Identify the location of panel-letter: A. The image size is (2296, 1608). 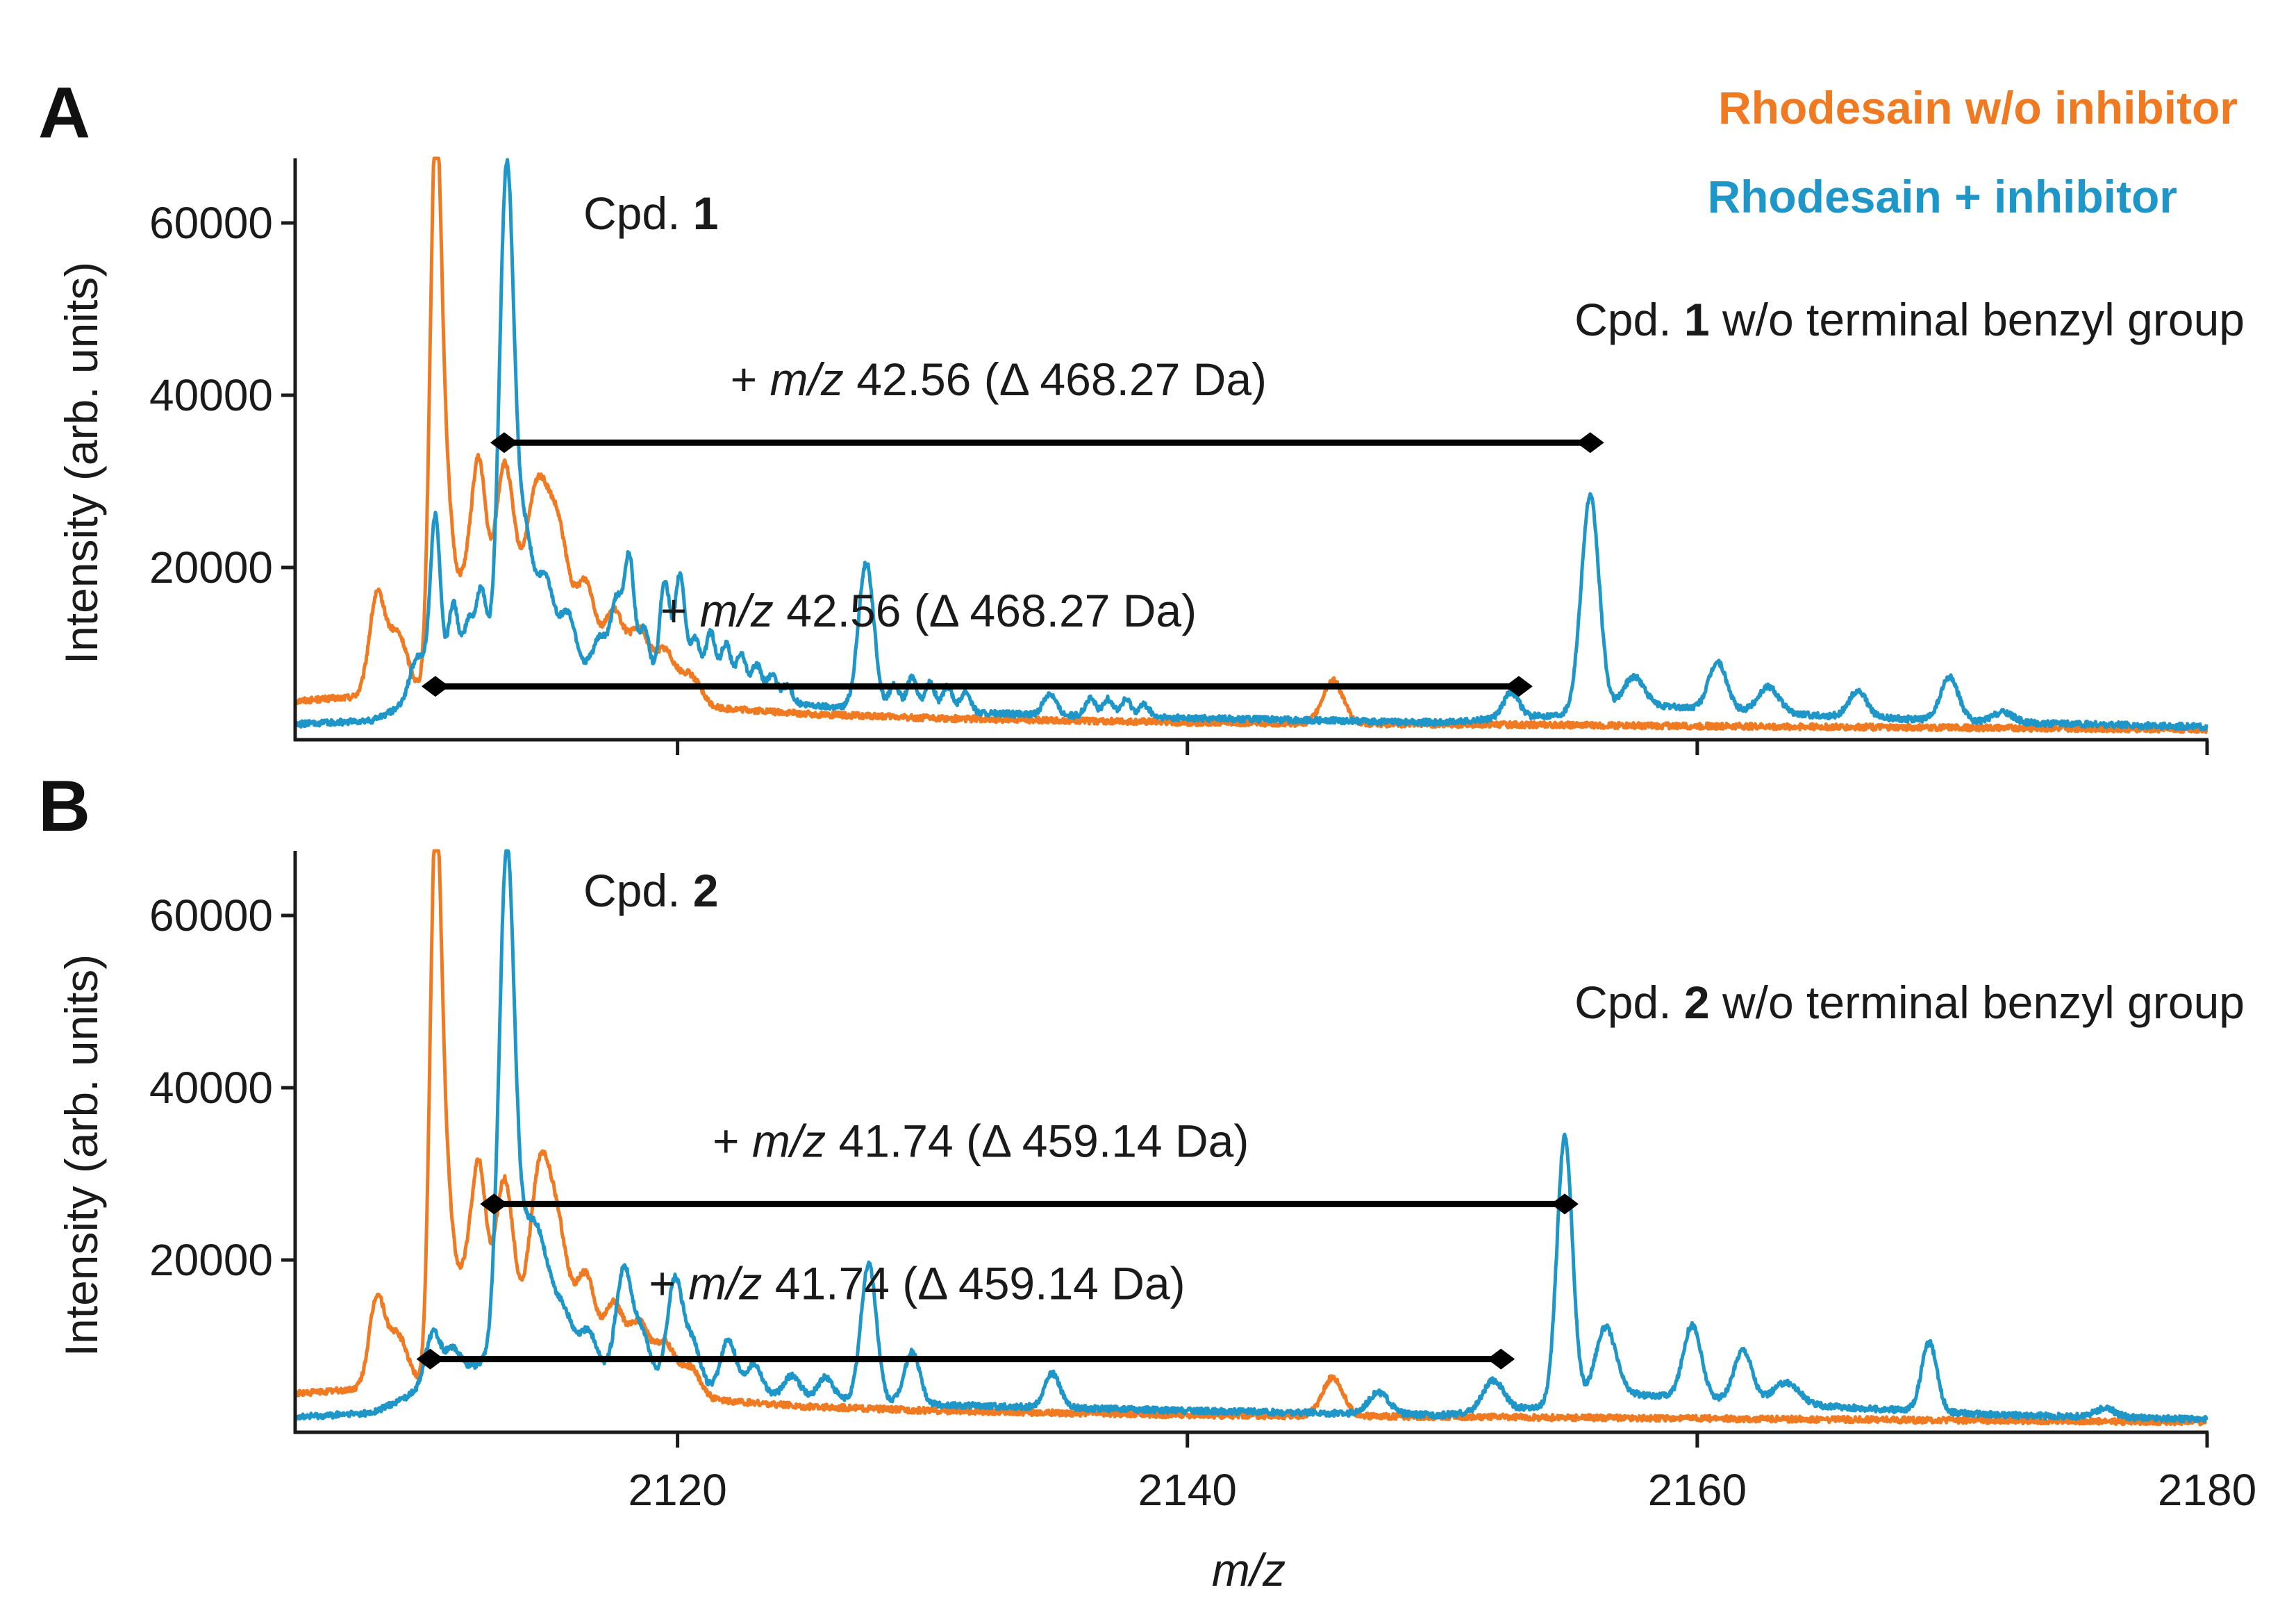
(64, 113).